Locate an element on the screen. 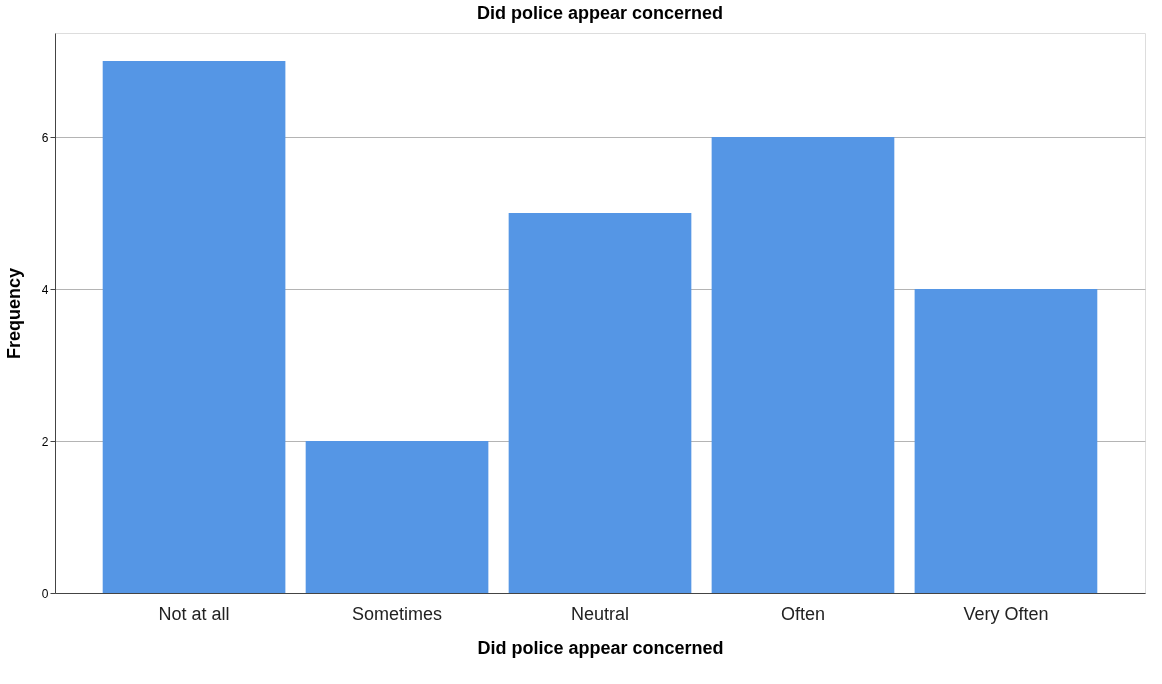  x-tick-label: Very Often is located at coordinates (1006, 613).